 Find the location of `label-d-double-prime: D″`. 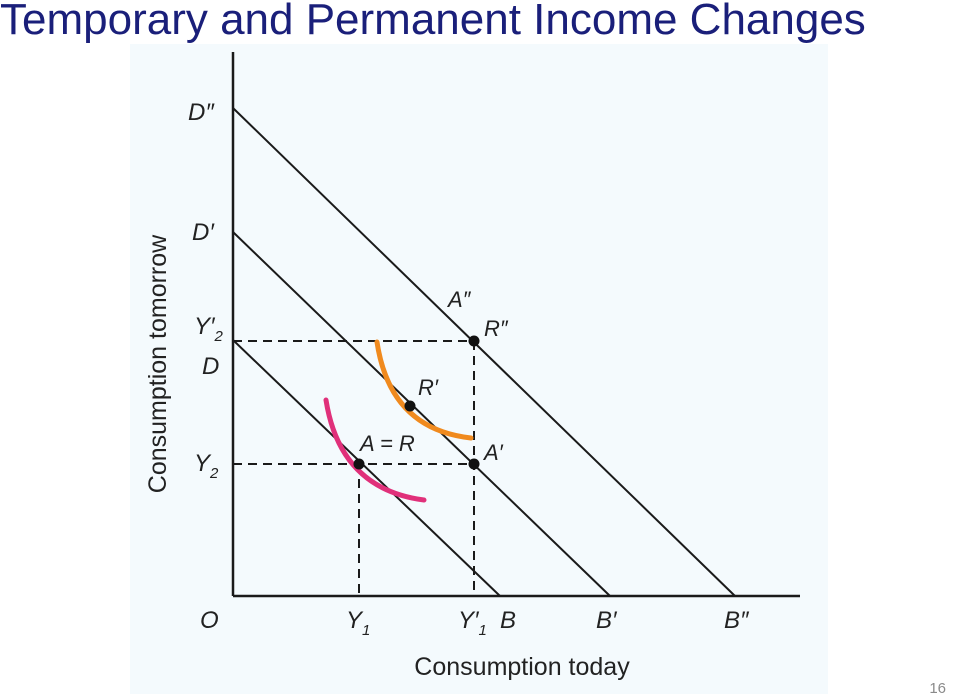

label-d-double-prime: D″ is located at coordinates (201, 112).